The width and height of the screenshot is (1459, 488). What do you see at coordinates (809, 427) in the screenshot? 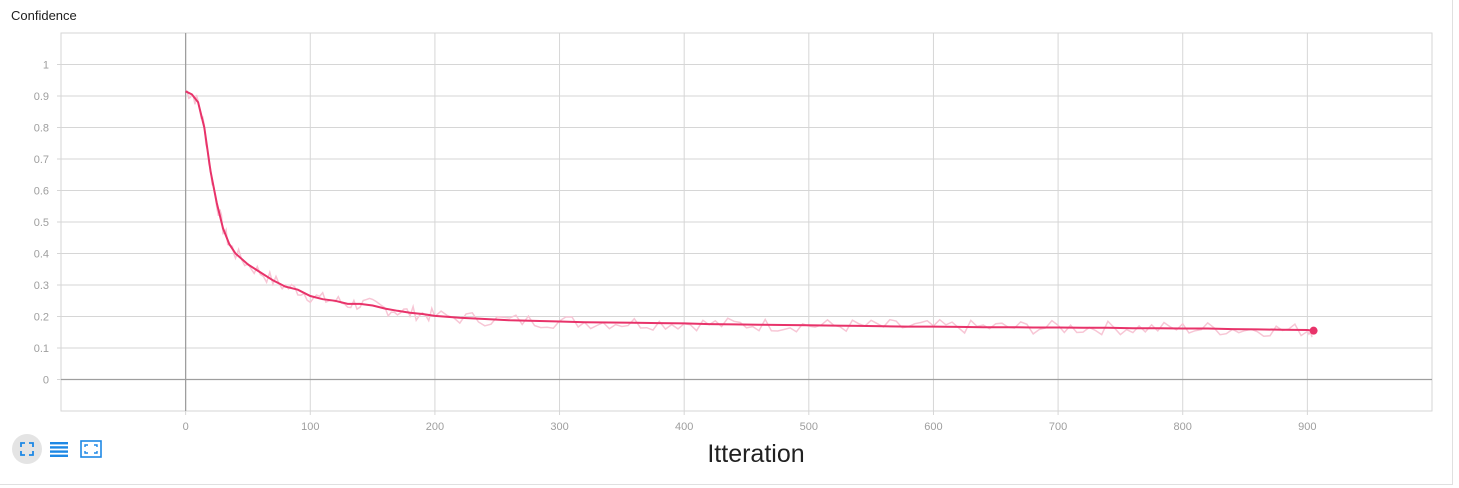
I see `x-tick-label: 500` at bounding box center [809, 427].